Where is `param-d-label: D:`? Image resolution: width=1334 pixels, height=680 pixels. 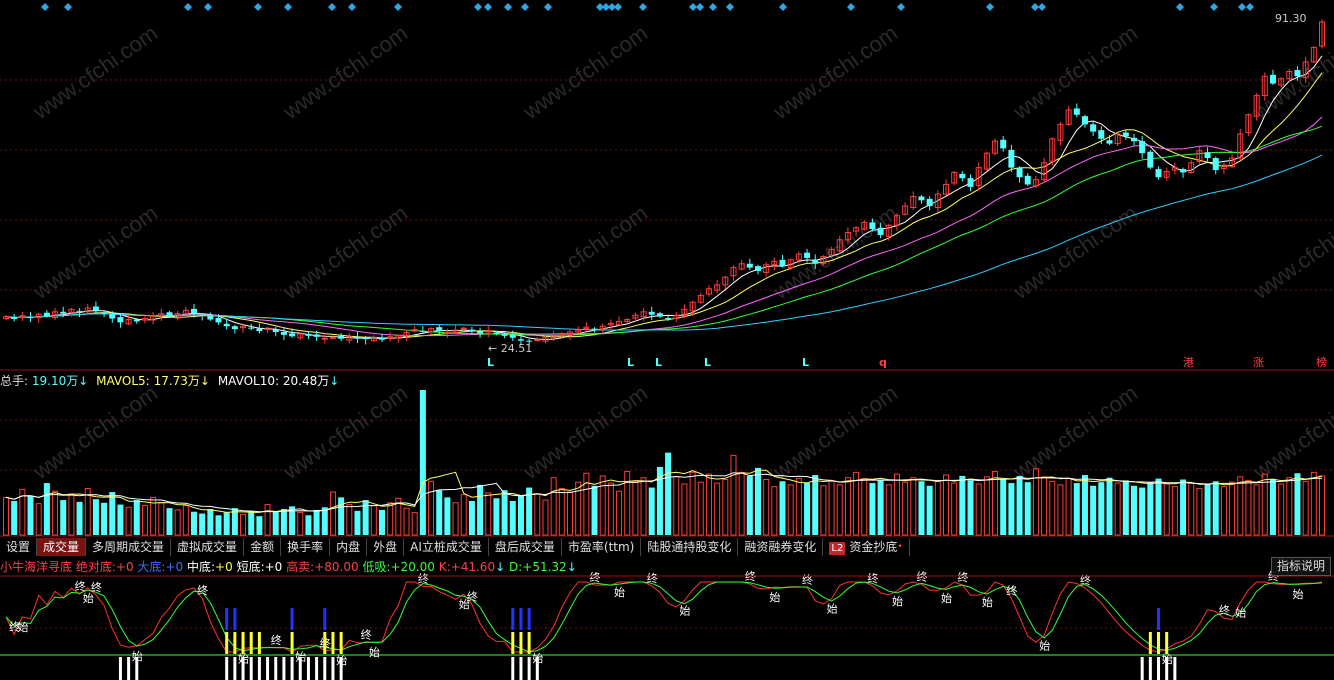 param-d-label: D: is located at coordinates (515, 567).